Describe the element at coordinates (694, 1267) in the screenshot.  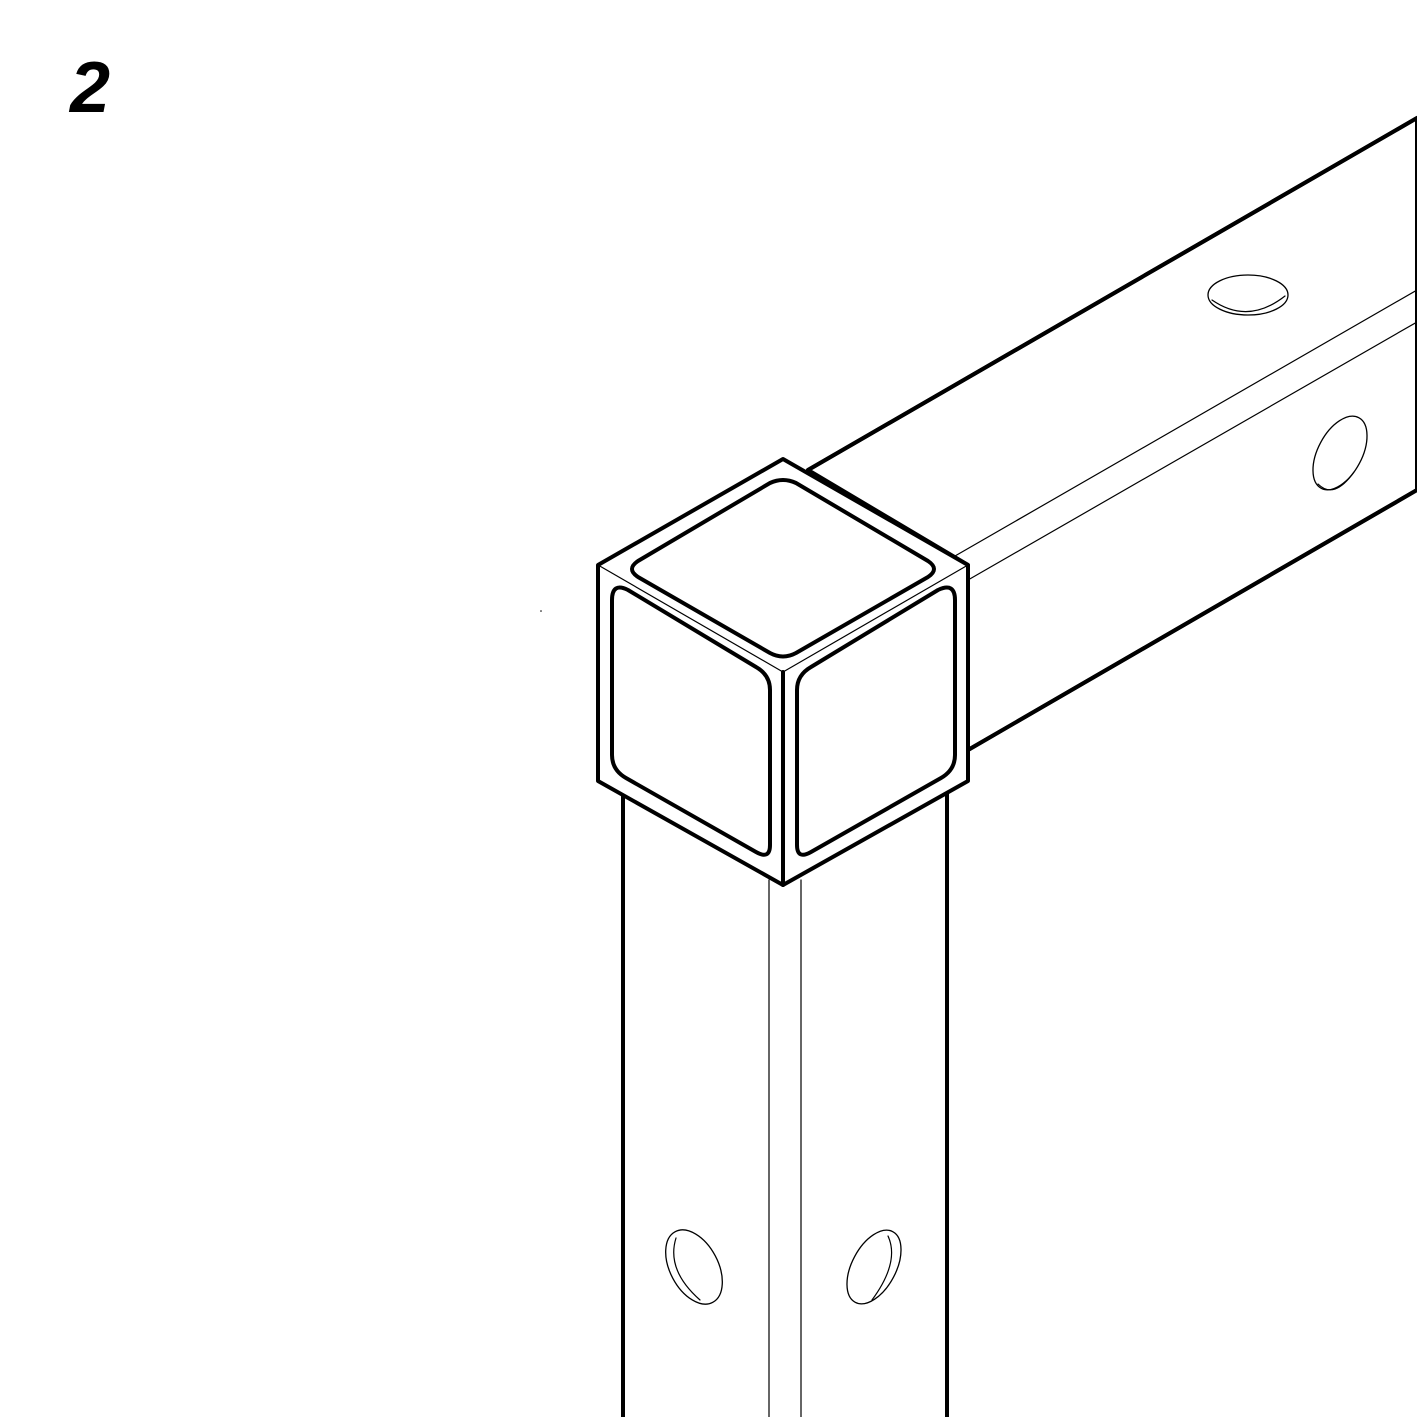
I see `leg-hole-left` at that location.